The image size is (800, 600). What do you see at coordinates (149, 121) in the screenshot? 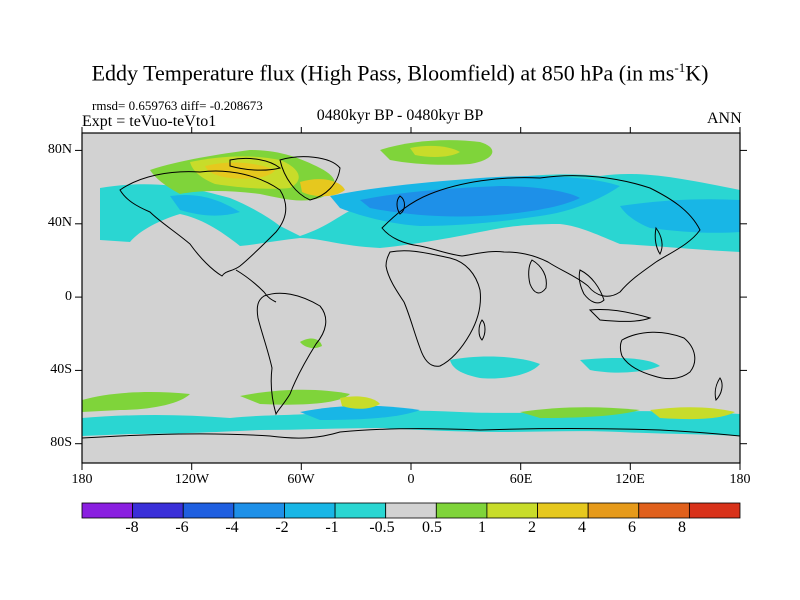
I see `experiment-label: Expt = teVuo-teVto1` at bounding box center [149, 121].